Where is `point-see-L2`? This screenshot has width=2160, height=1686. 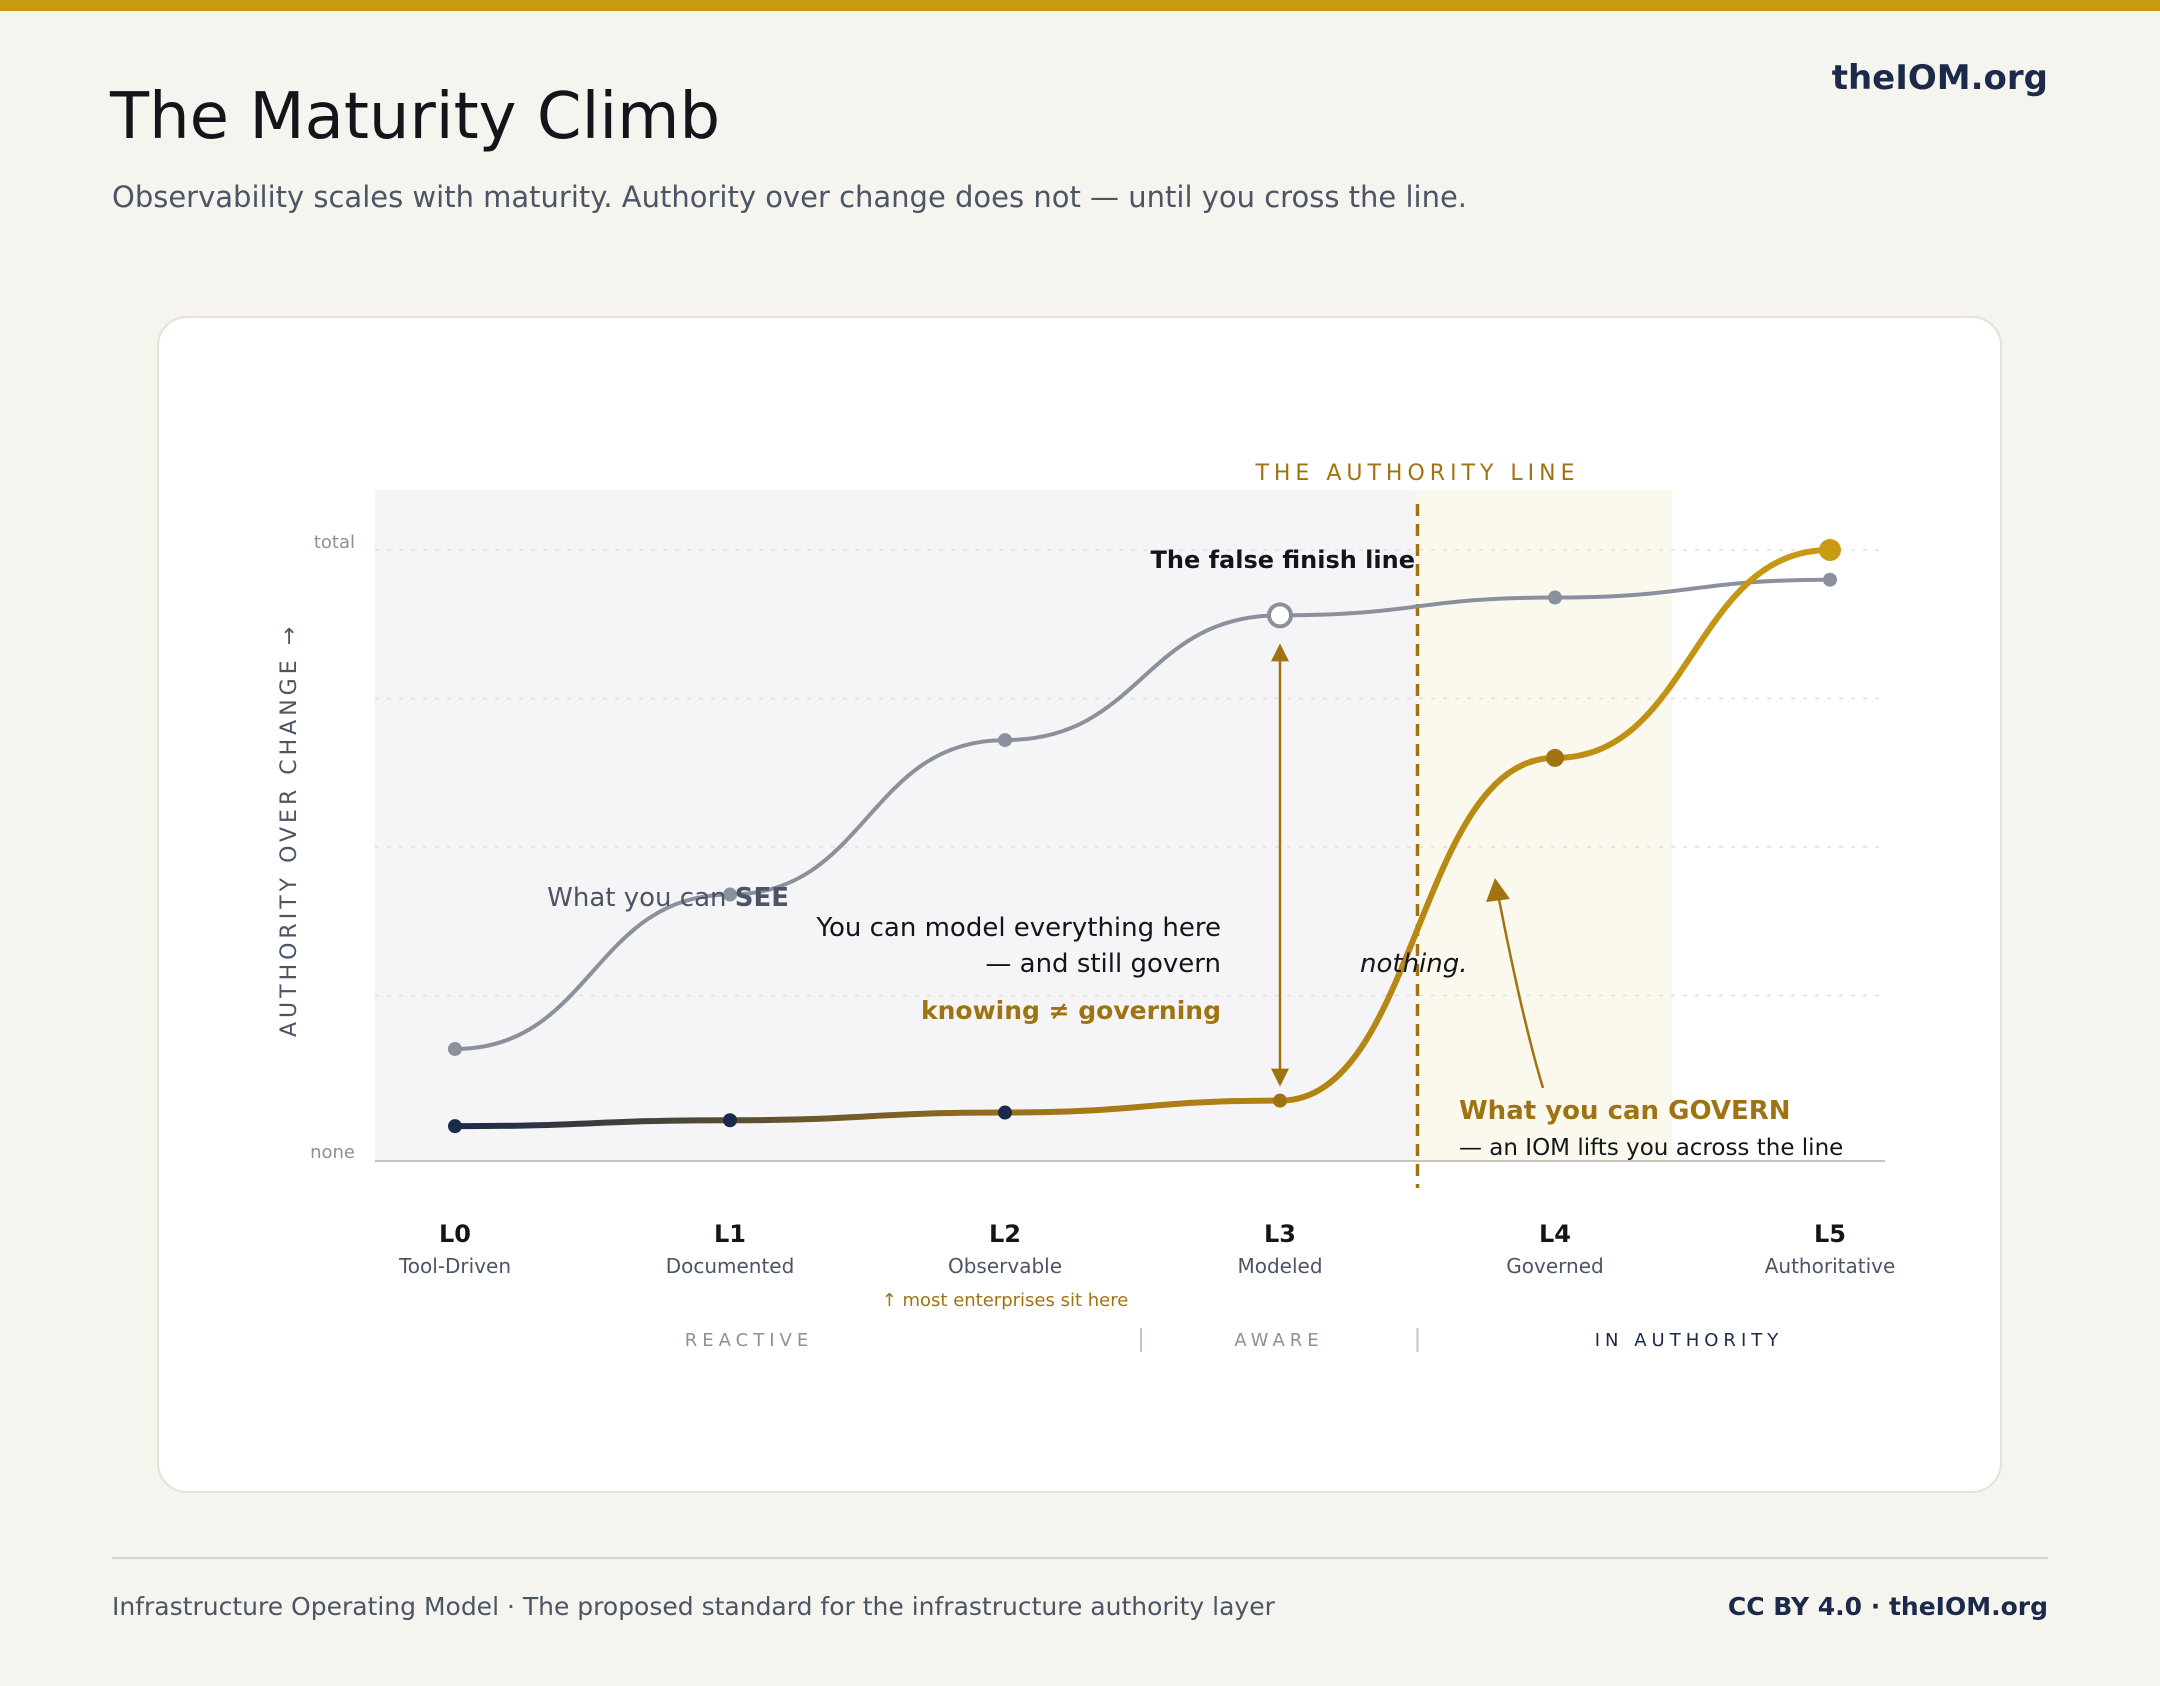 point-see-L2 is located at coordinates (1005, 740).